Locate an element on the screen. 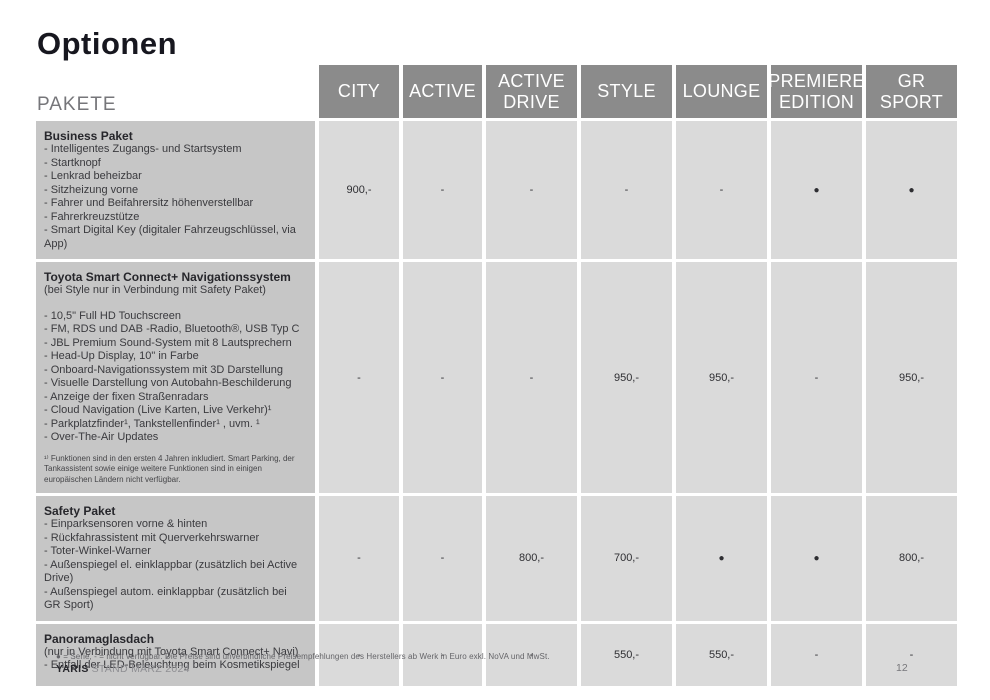 The height and width of the screenshot is (700, 990). cell-panoramaglasdach-gr-sport: - is located at coordinates (911, 654).